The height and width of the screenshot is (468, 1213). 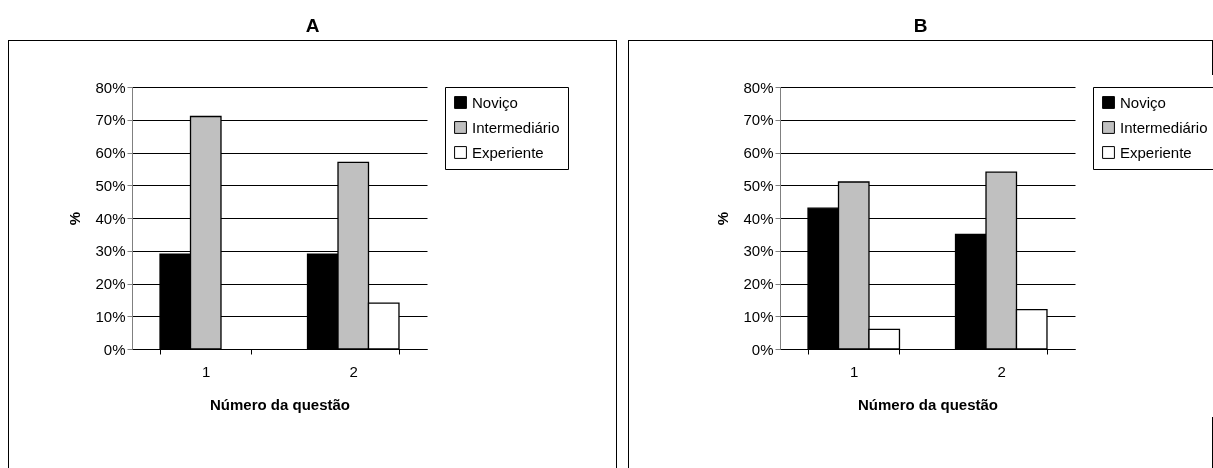 I want to click on chart-title: B, so click(x=920, y=26).